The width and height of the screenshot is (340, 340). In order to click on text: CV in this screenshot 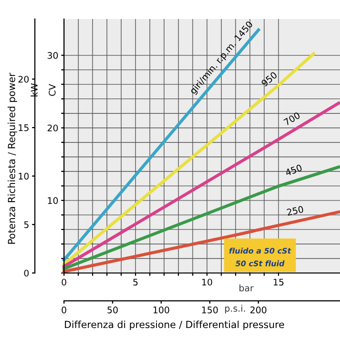, I will do `click(52, 90)`.